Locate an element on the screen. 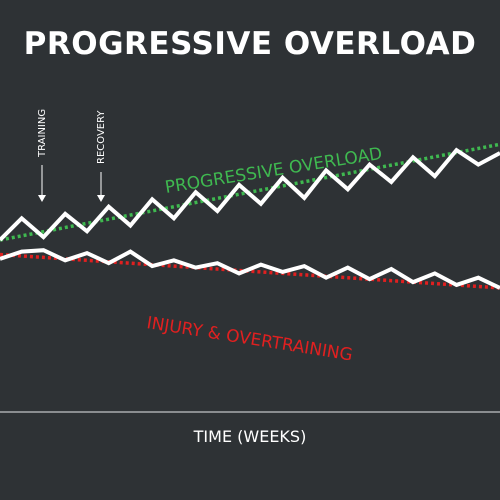 Image resolution: width=500 pixels, height=500 pixels. x-axis-line is located at coordinates (250, 412).